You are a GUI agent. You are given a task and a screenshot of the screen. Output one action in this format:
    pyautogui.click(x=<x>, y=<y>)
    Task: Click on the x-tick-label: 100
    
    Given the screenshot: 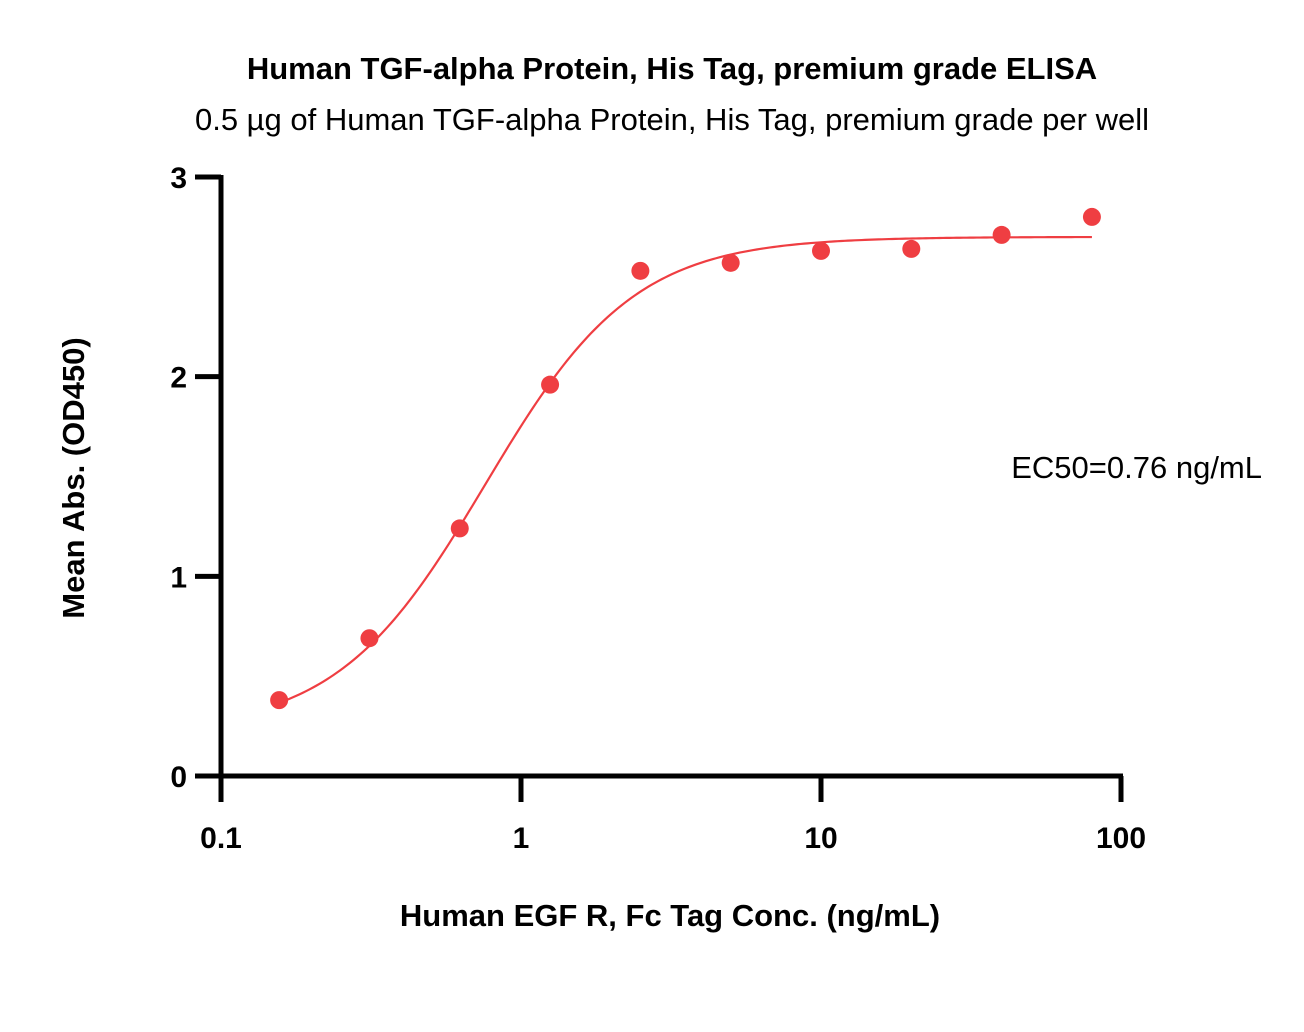 What is the action you would take?
    pyautogui.click(x=1121, y=838)
    